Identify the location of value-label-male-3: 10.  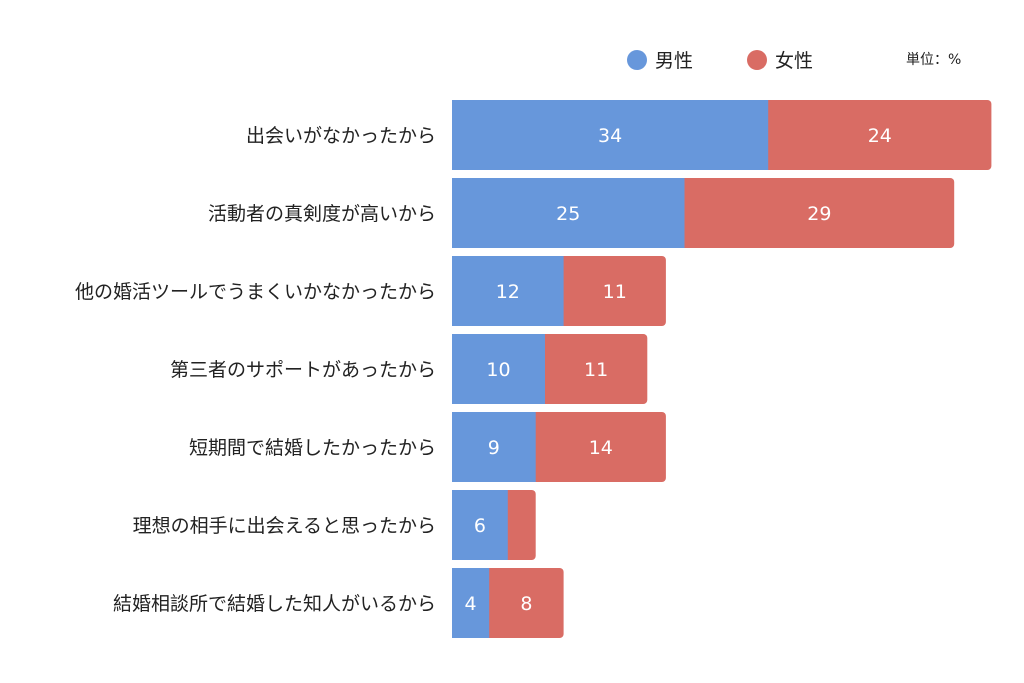
(498, 370).